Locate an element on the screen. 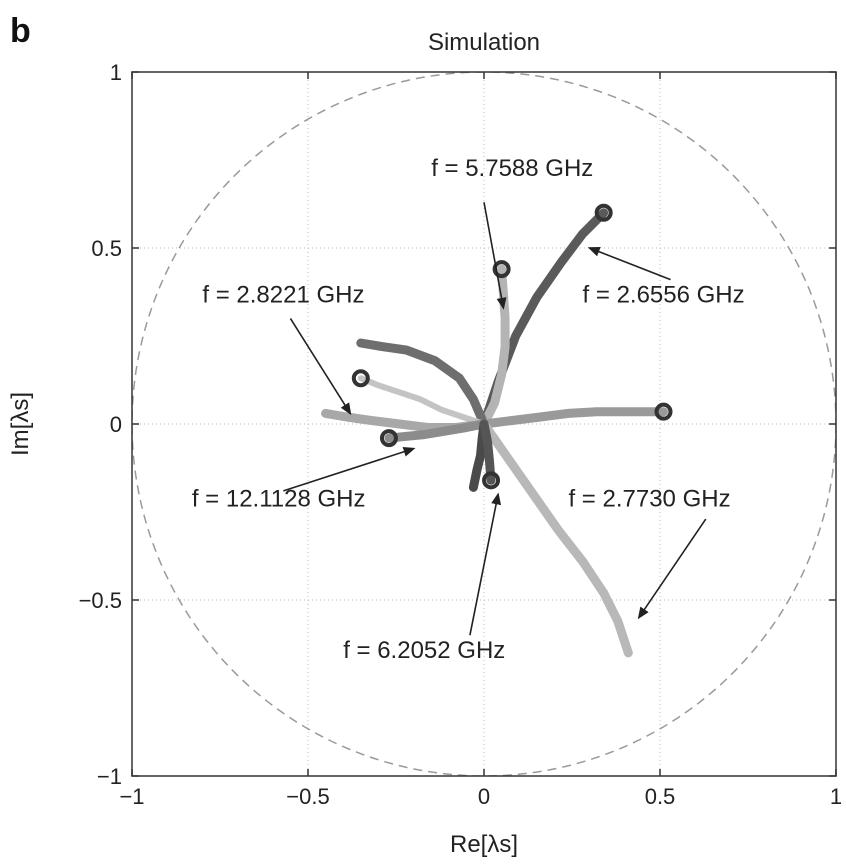  y-tick-label-4: 1 is located at coordinates (116, 72).